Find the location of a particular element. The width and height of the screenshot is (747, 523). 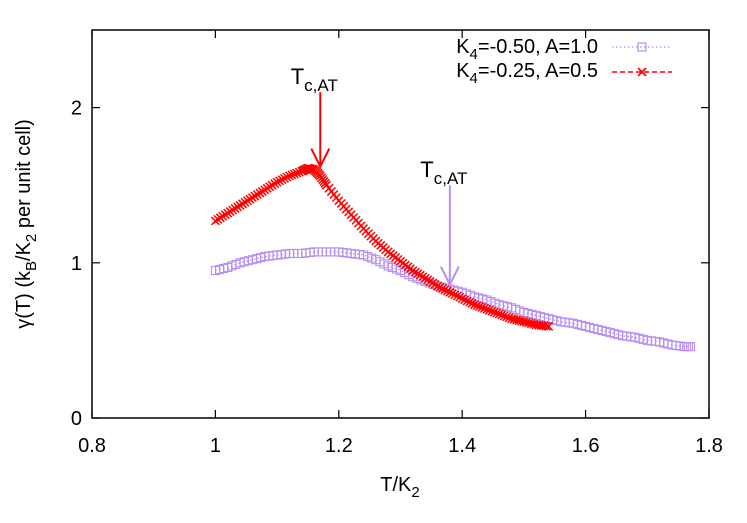

y-tick-label: 1 is located at coordinates (76, 264).